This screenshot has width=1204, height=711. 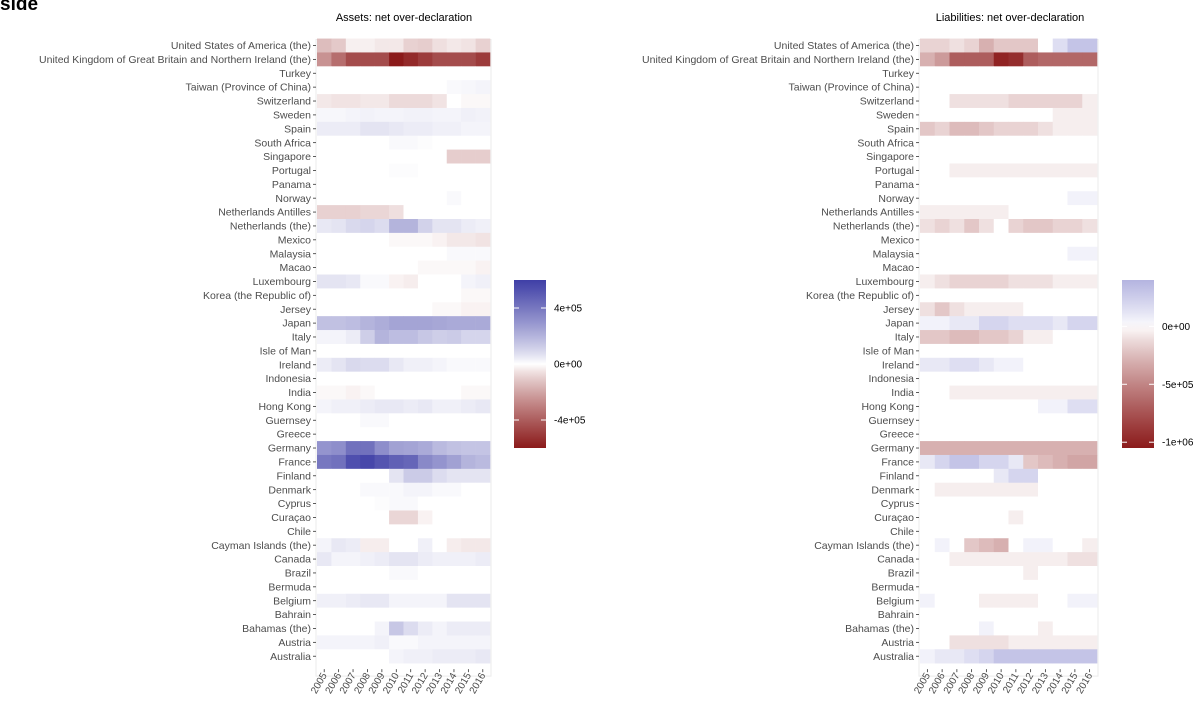 I want to click on y-tick-label: Hong Kong, so click(x=284, y=407).